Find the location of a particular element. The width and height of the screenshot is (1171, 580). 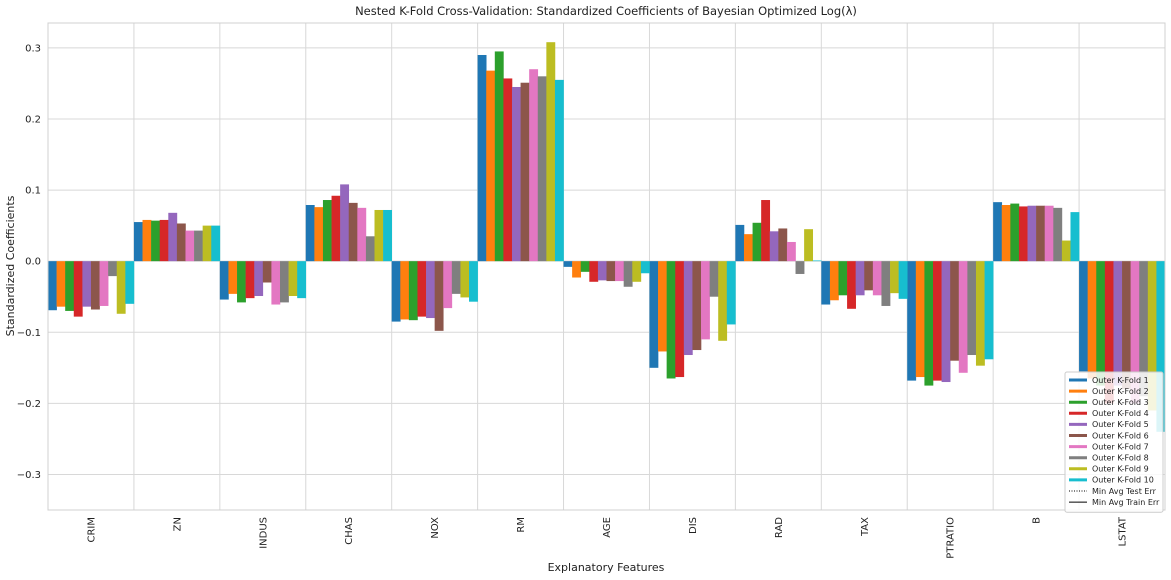

x-tick-label: B is located at coordinates (1037, 520).